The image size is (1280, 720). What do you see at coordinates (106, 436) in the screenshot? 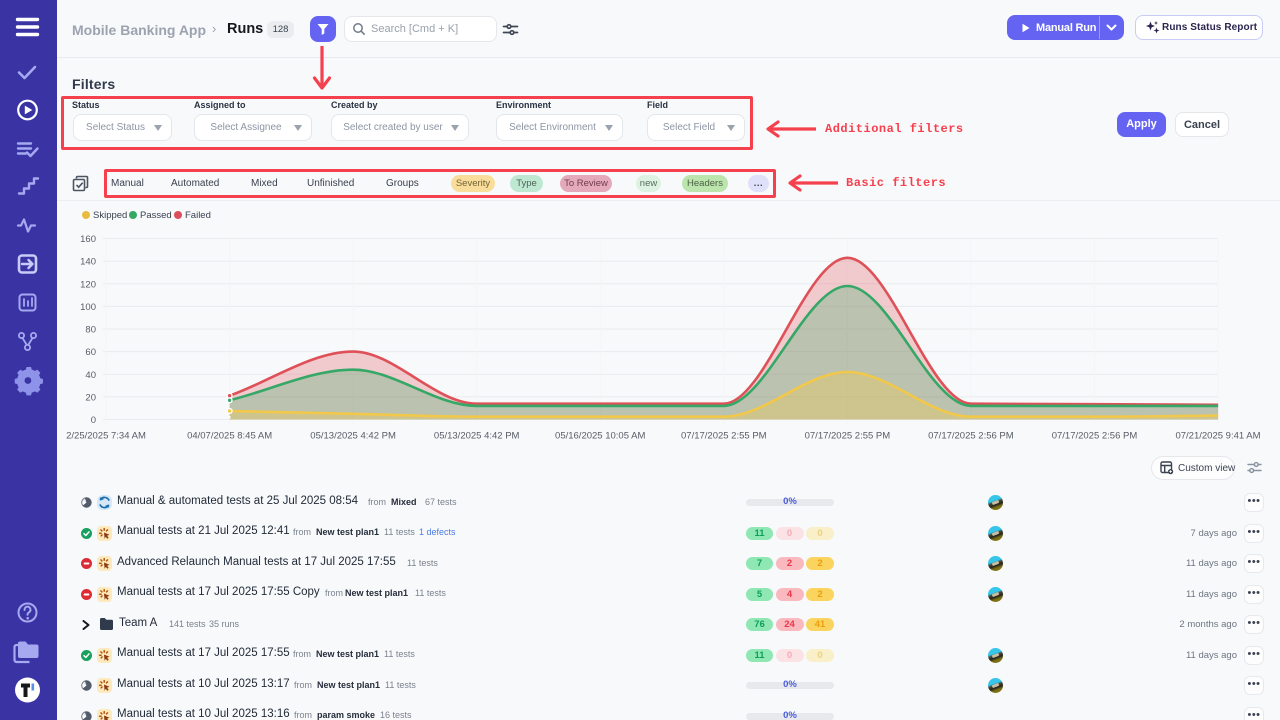
I see `svg-text: 2/25/2025 7:34 AM` at bounding box center [106, 436].